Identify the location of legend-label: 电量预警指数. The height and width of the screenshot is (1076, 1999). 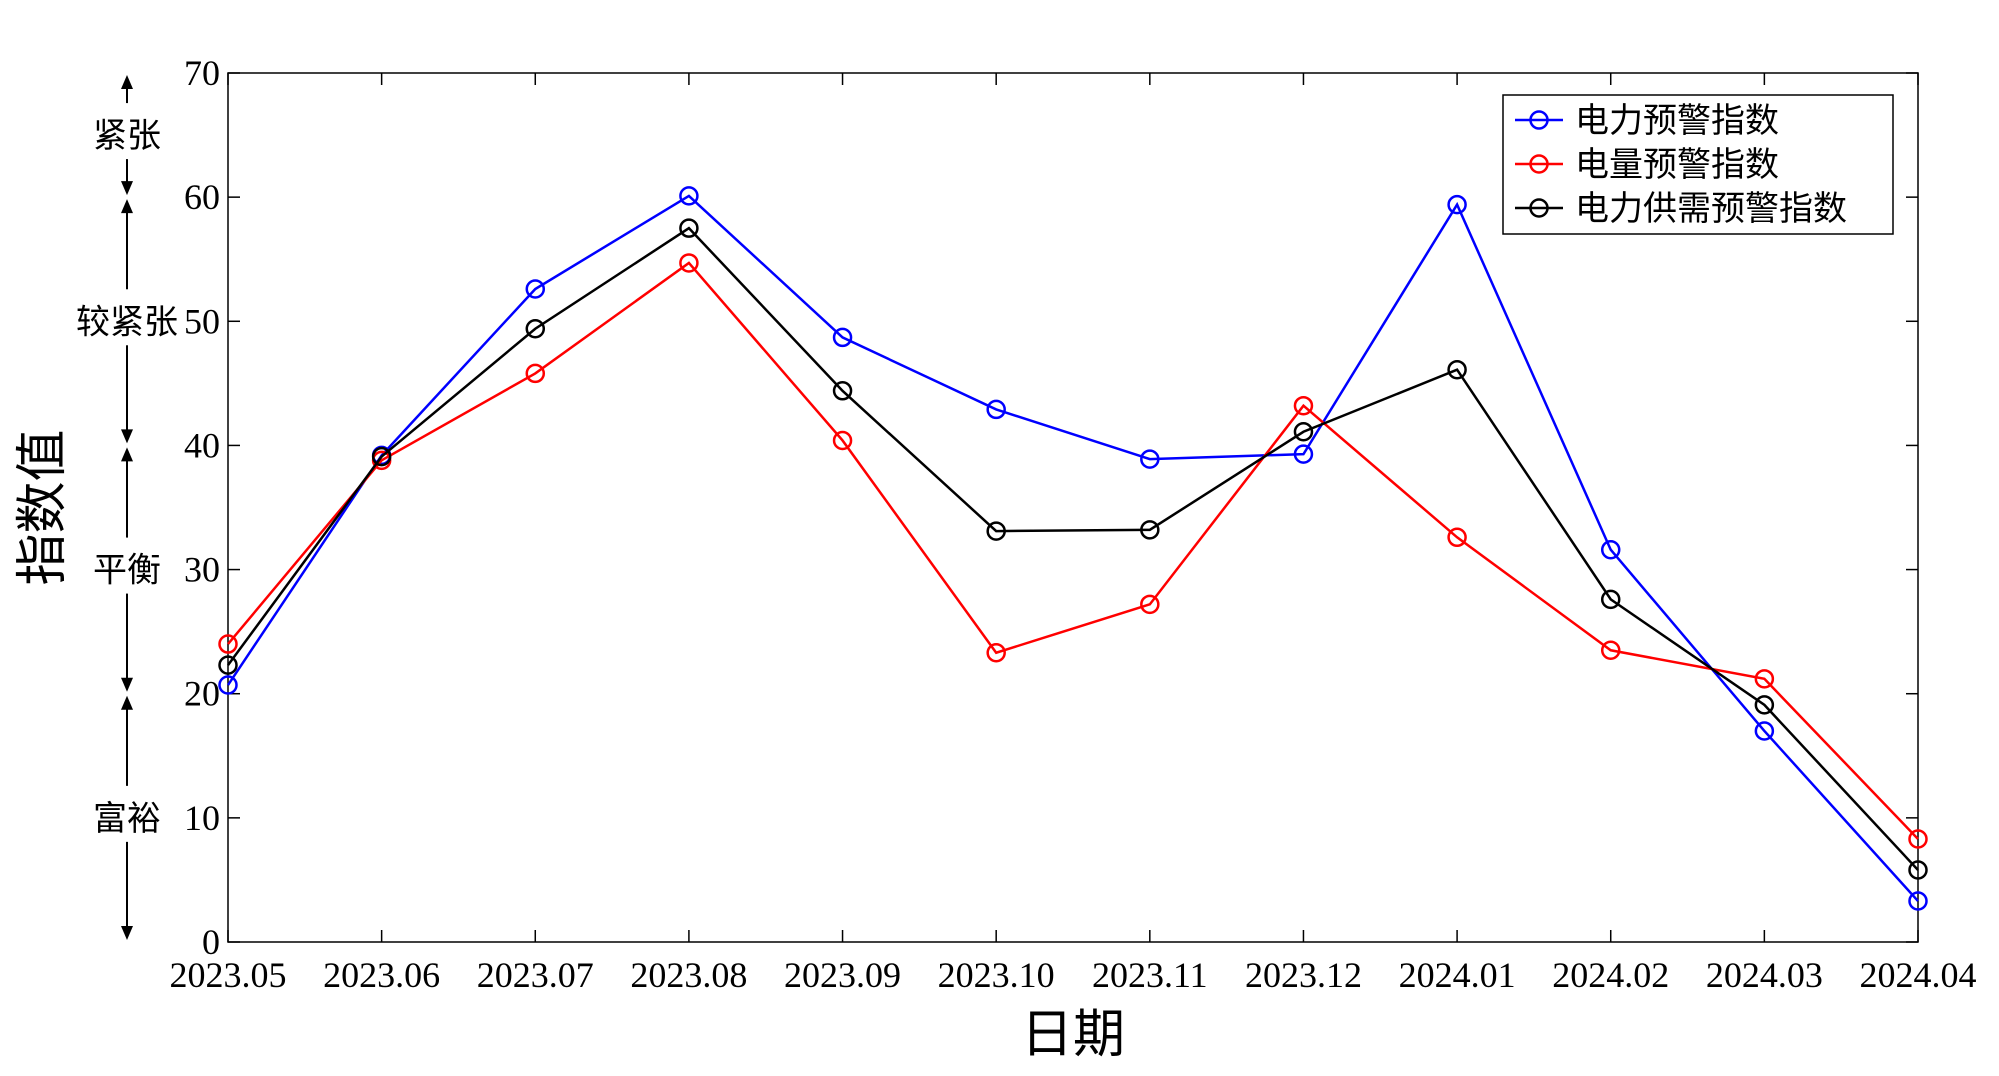
(1677, 165).